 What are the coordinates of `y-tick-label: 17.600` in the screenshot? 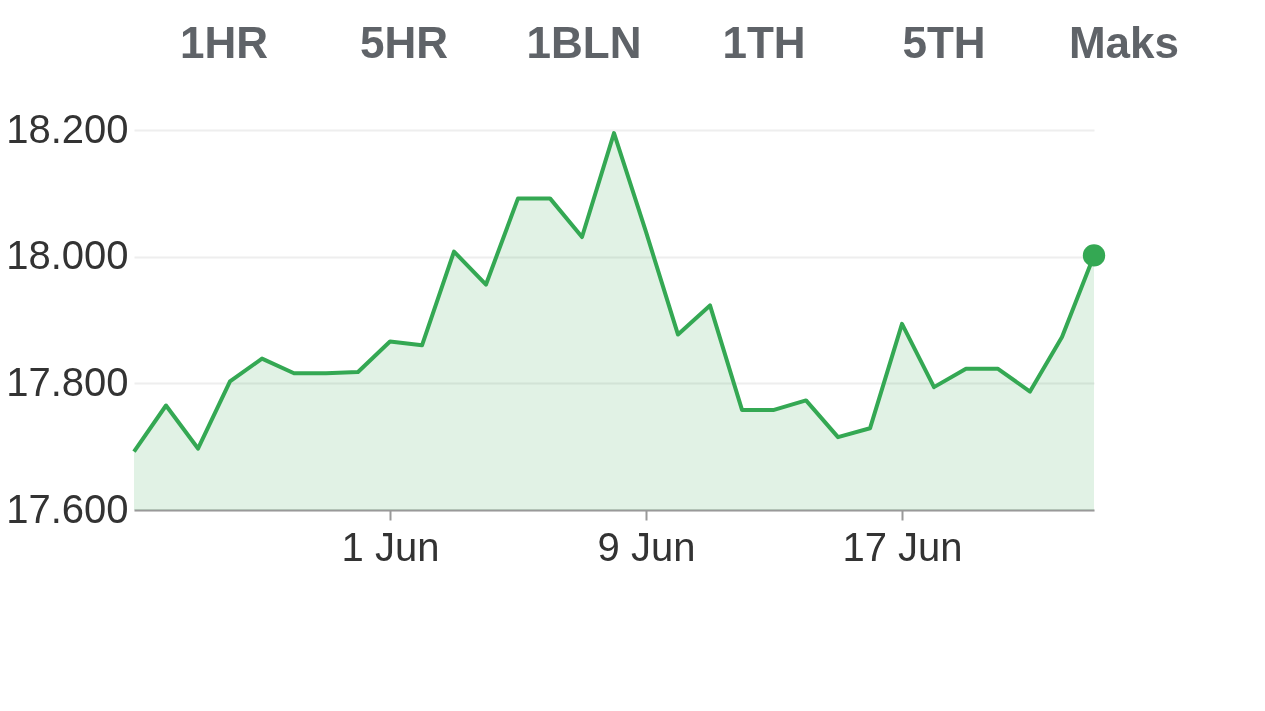 It's located at (67, 508).